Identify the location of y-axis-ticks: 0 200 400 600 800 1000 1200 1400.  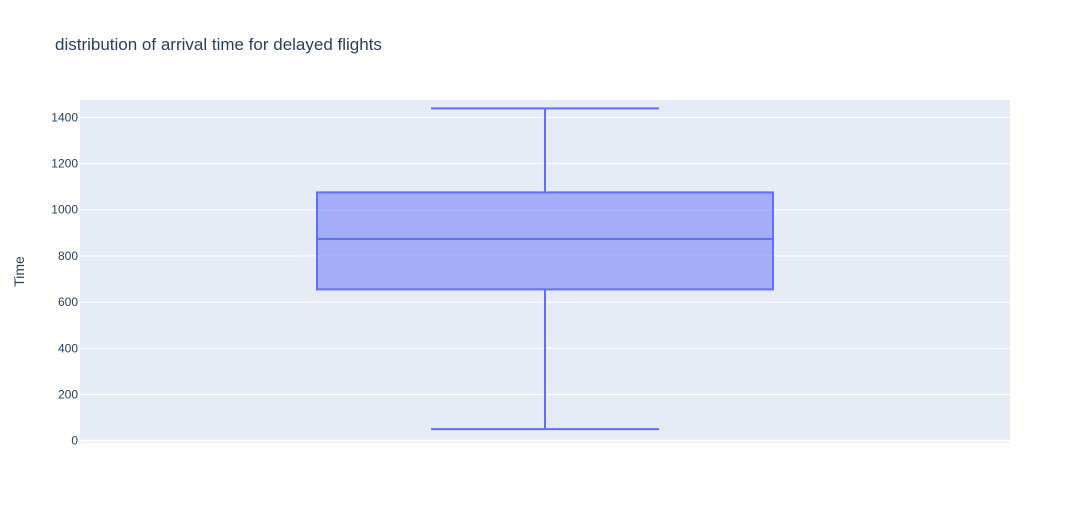
(64, 278).